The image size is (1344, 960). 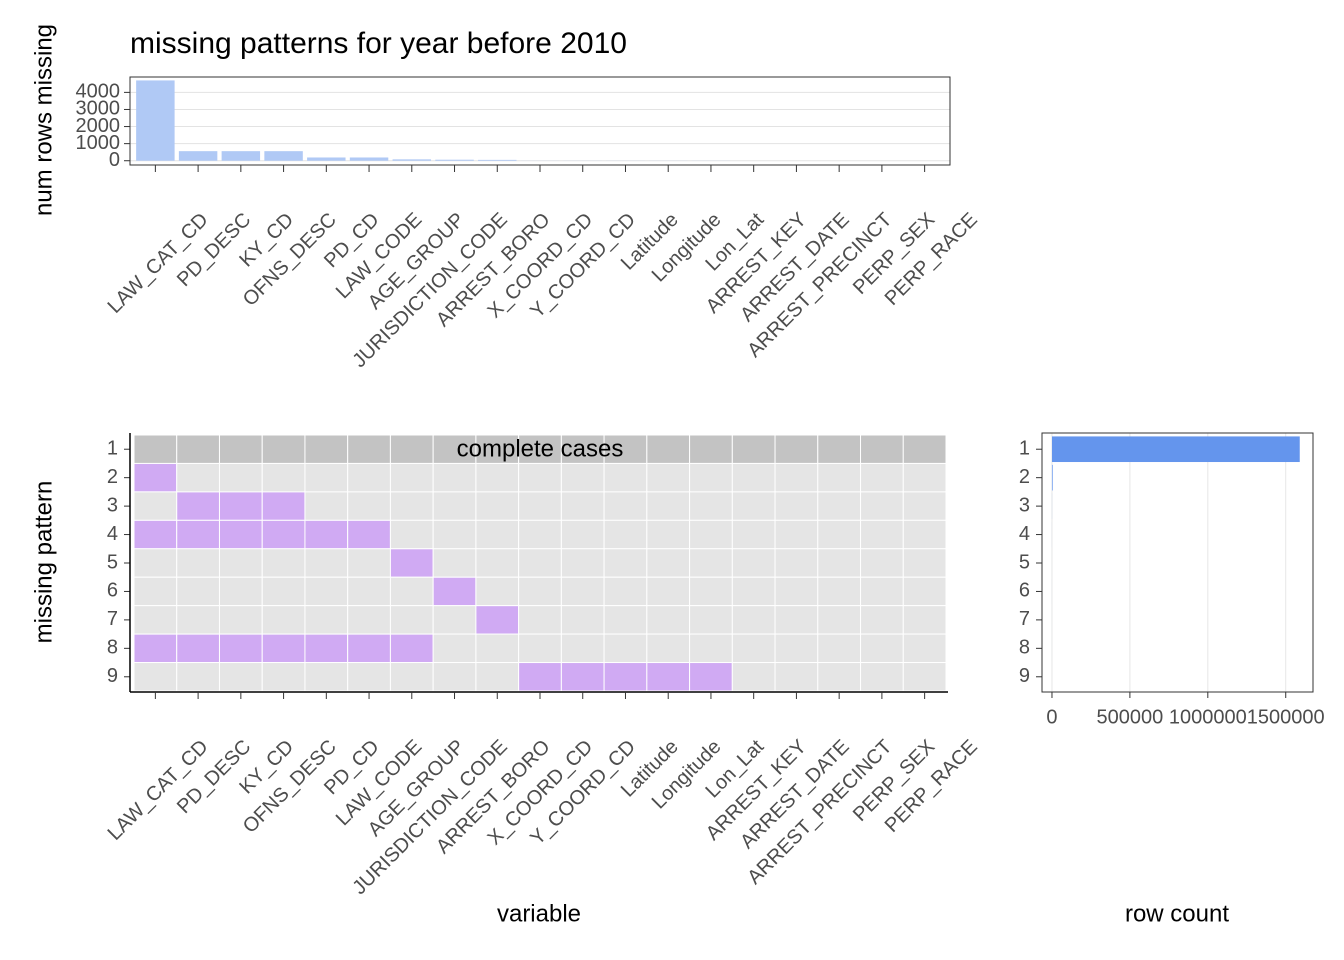 I want to click on x-tick-label: 1500000, so click(x=1286, y=717).